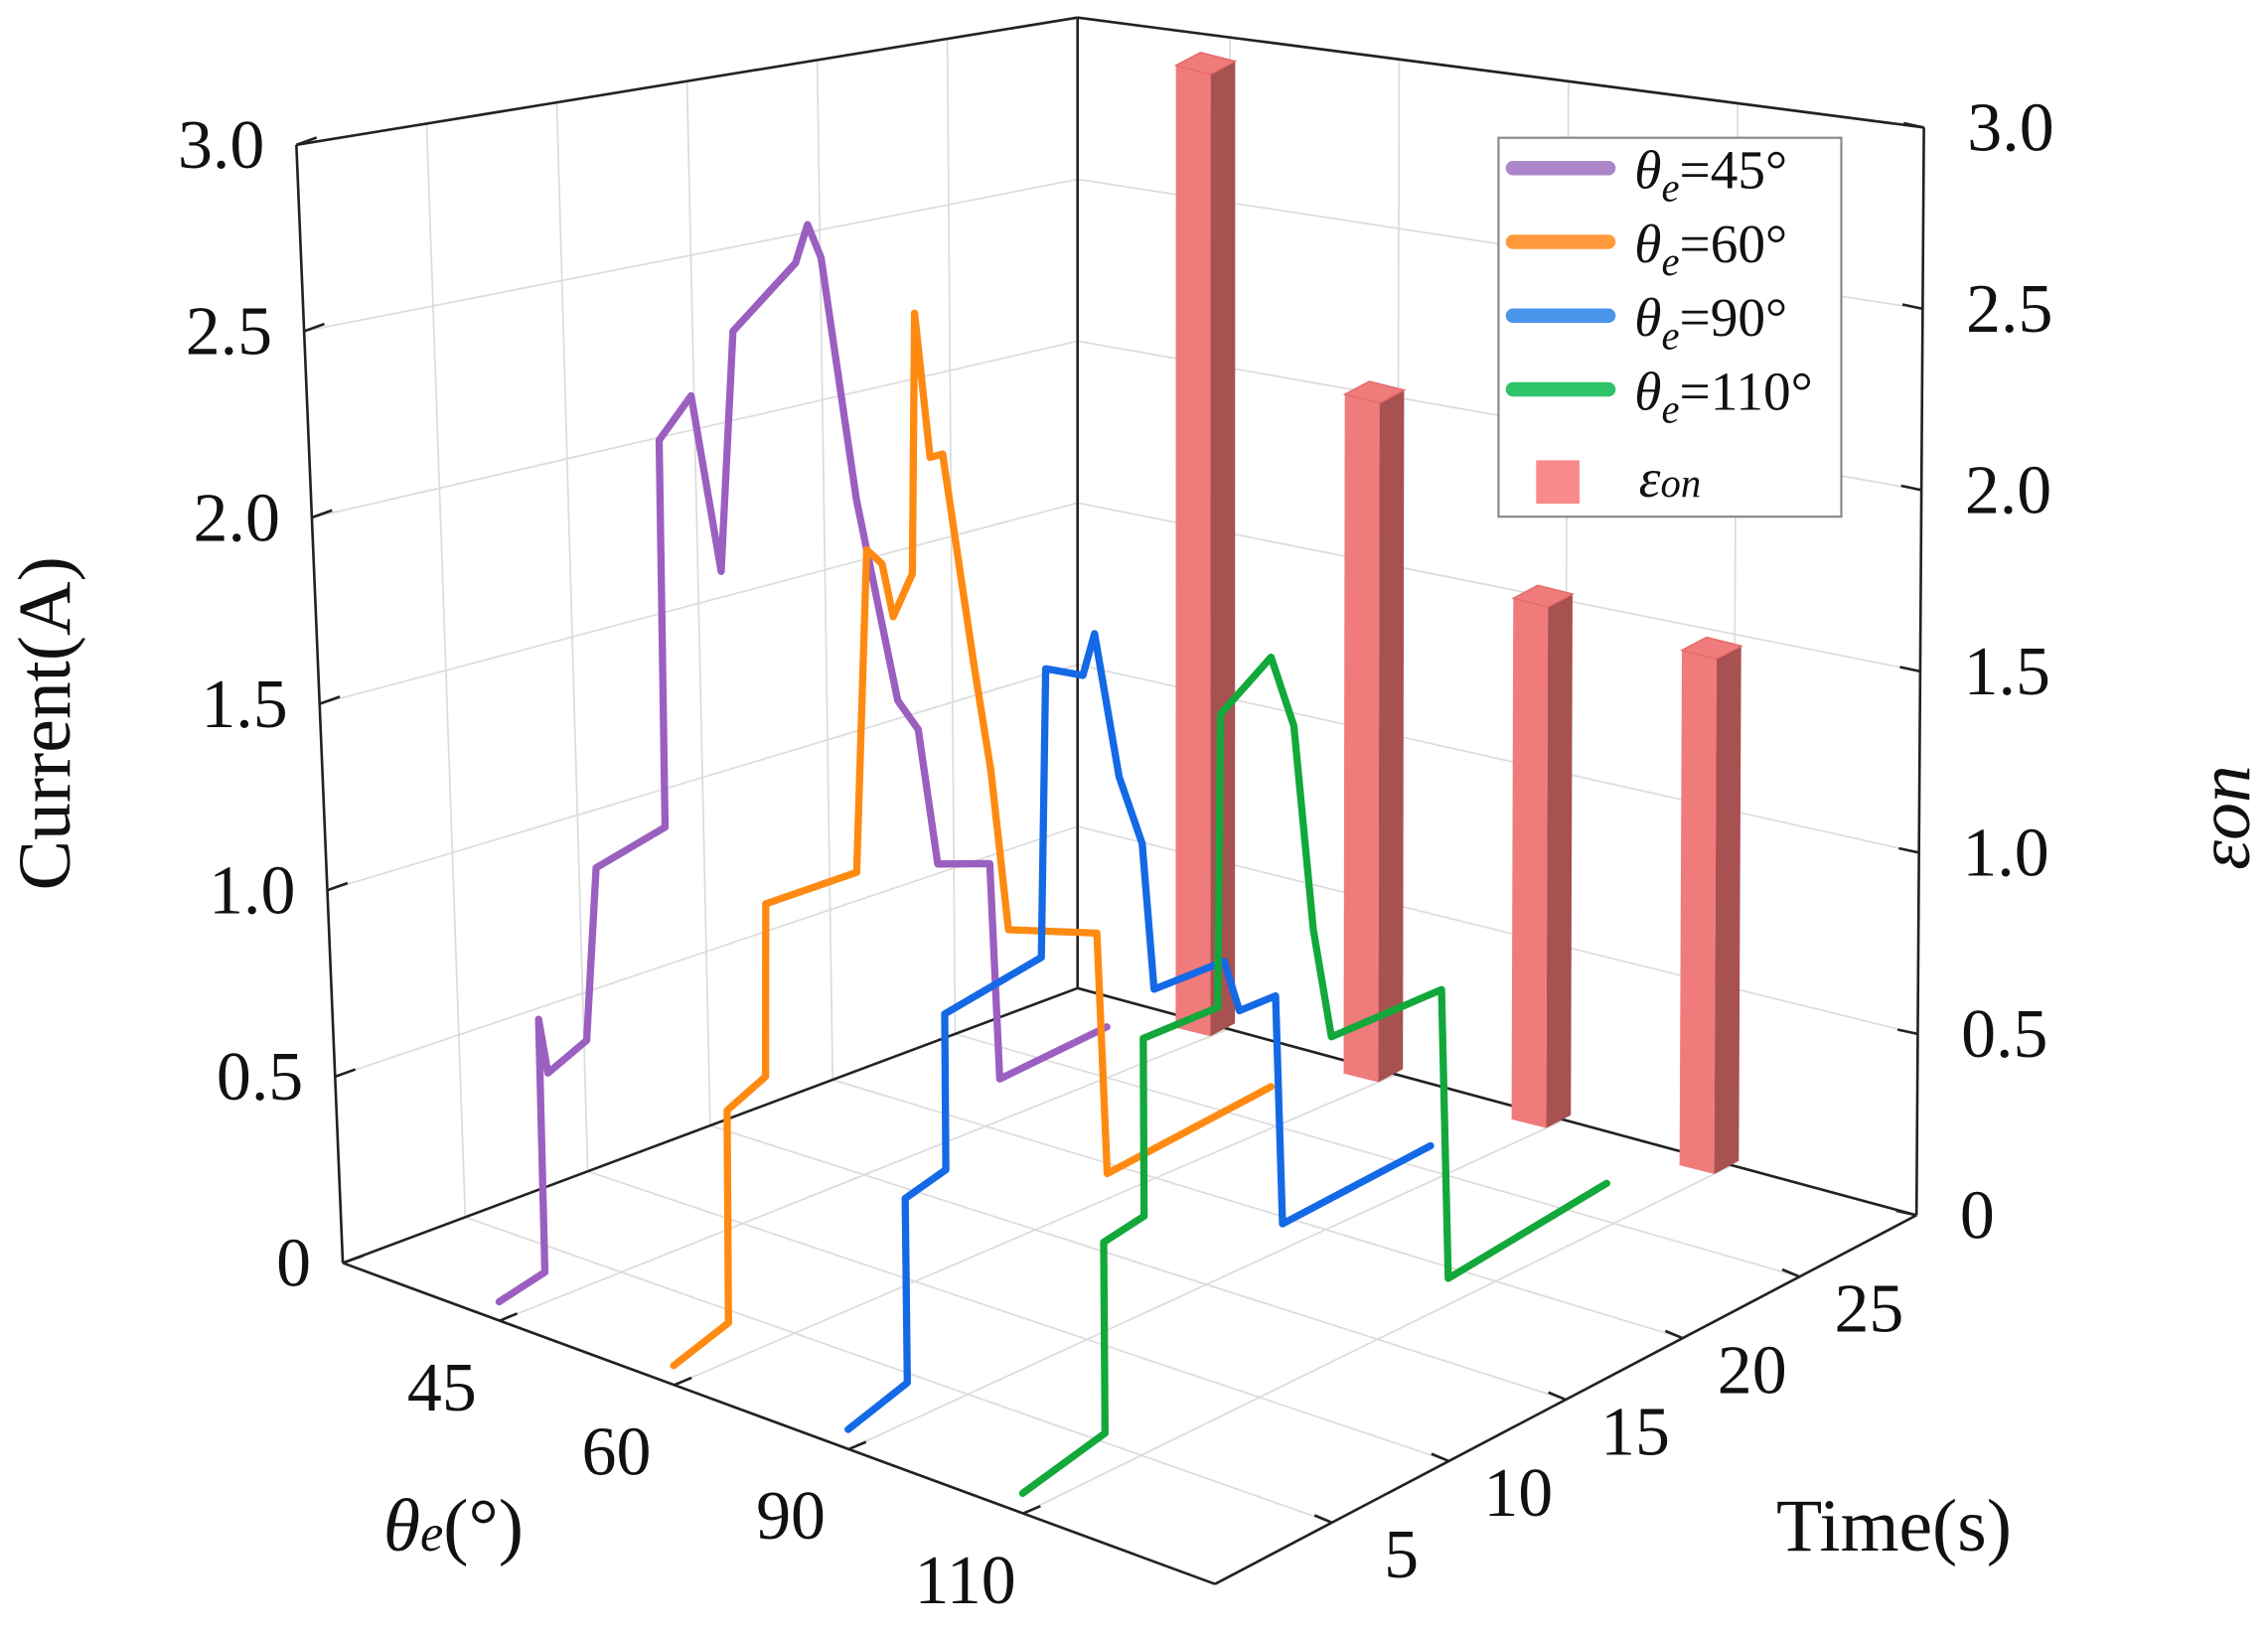 The width and height of the screenshot is (2268, 1635). Describe the element at coordinates (2007, 672) in the screenshot. I see `z2-tick-label: 1.5` at that location.